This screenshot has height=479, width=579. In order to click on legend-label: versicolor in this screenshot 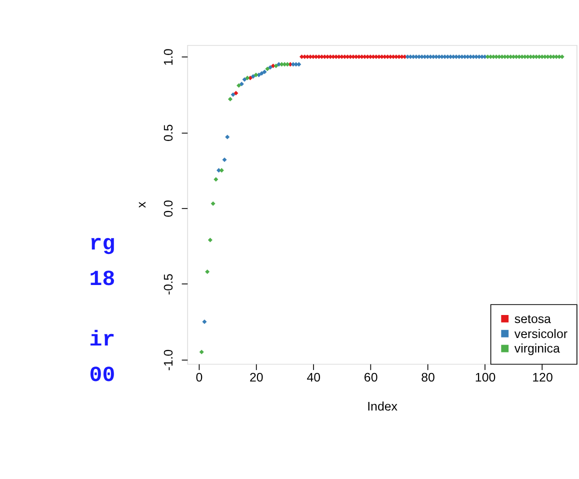, I will do `click(541, 333)`.